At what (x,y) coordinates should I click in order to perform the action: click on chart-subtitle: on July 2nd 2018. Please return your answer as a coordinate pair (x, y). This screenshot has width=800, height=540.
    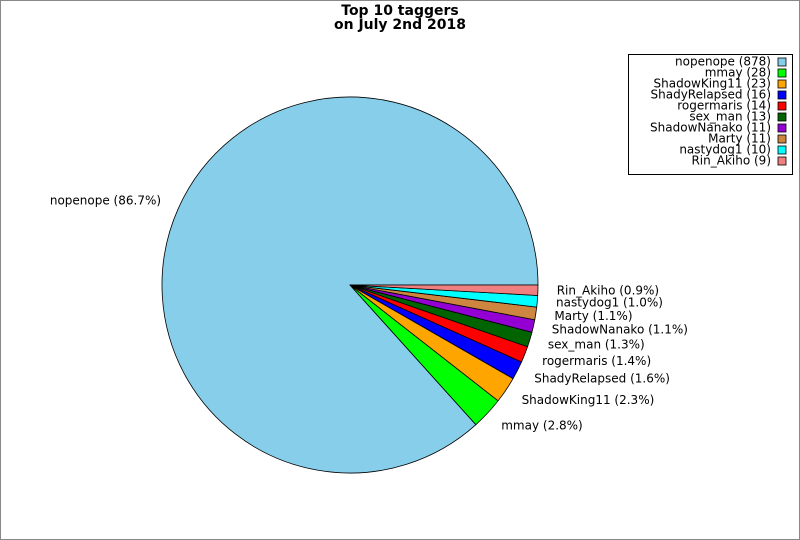
    Looking at the image, I should click on (400, 25).